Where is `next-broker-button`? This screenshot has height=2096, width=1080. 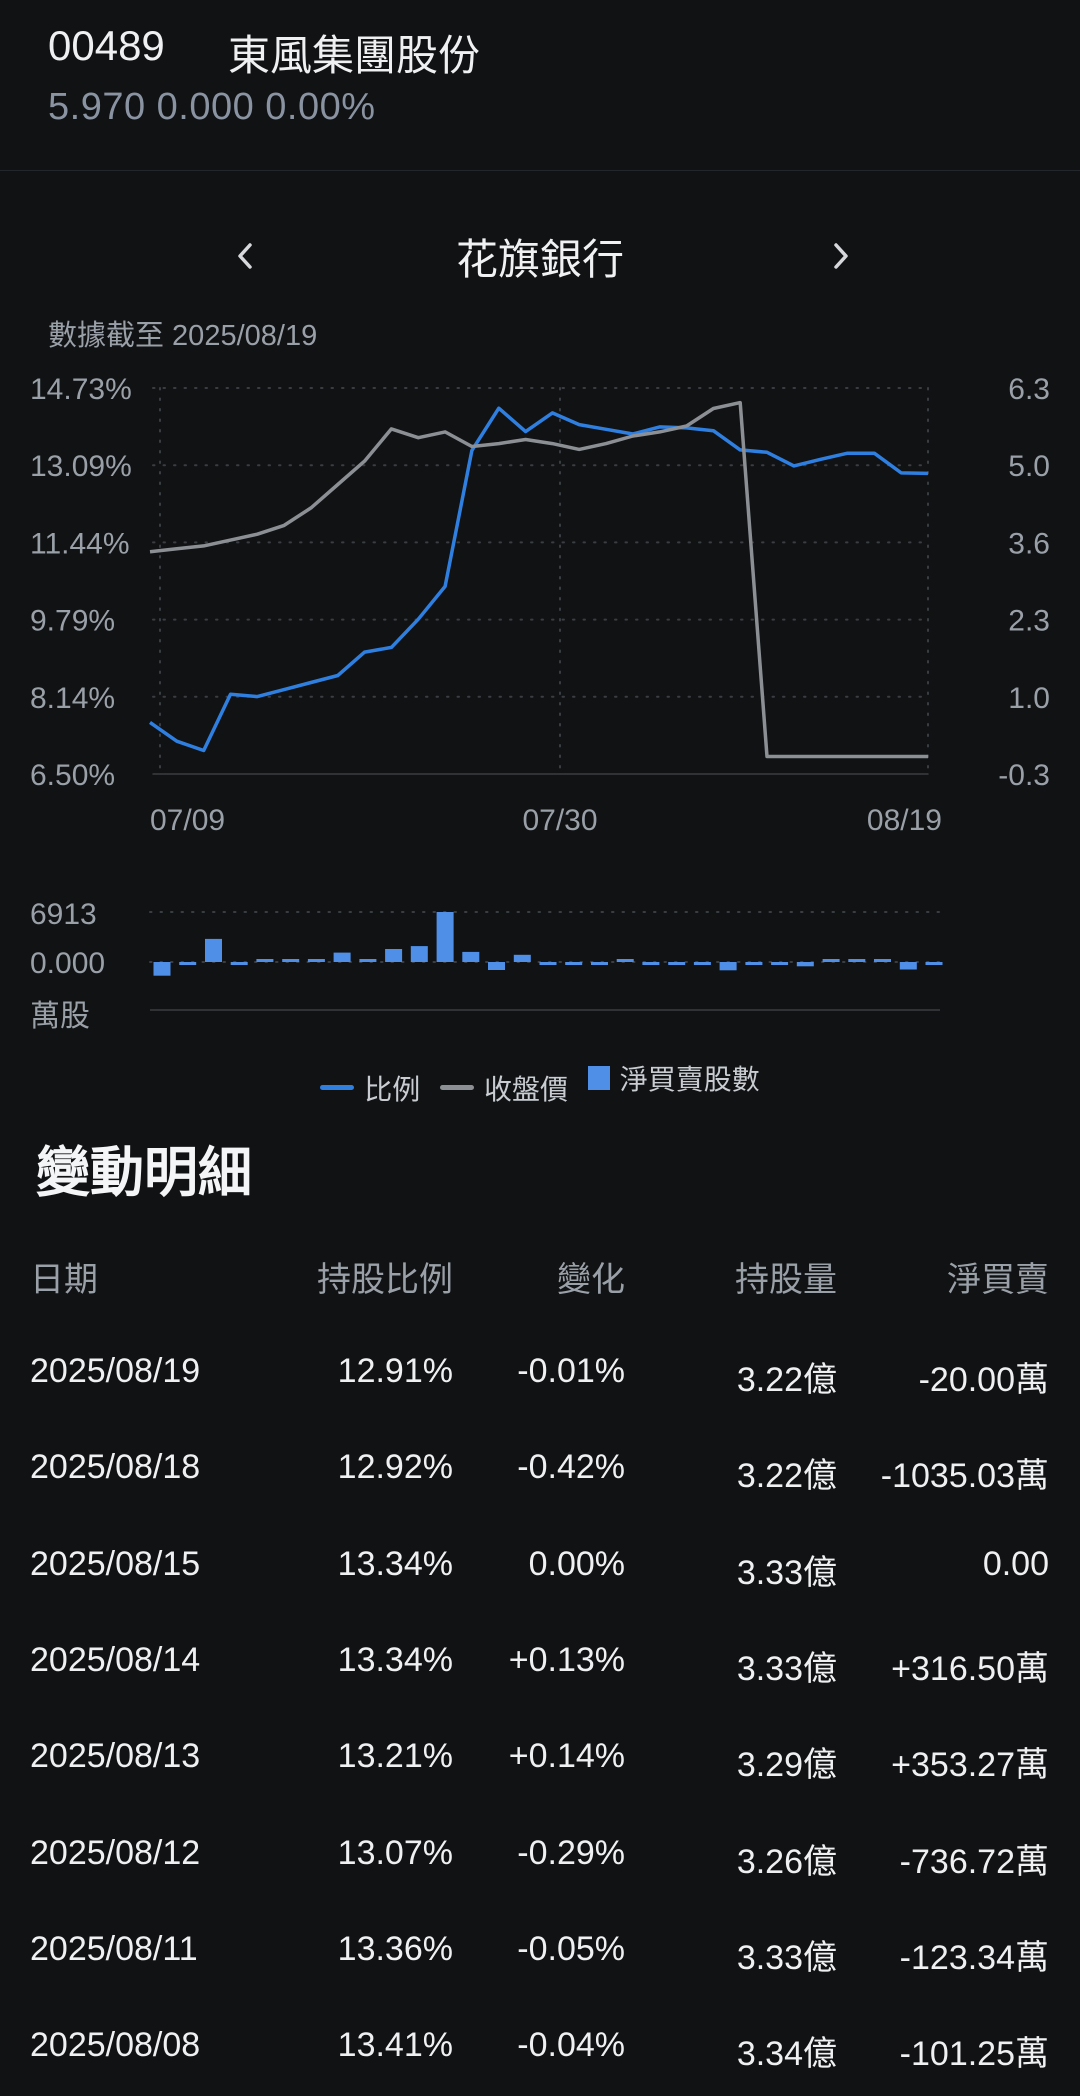 next-broker-button is located at coordinates (840, 256).